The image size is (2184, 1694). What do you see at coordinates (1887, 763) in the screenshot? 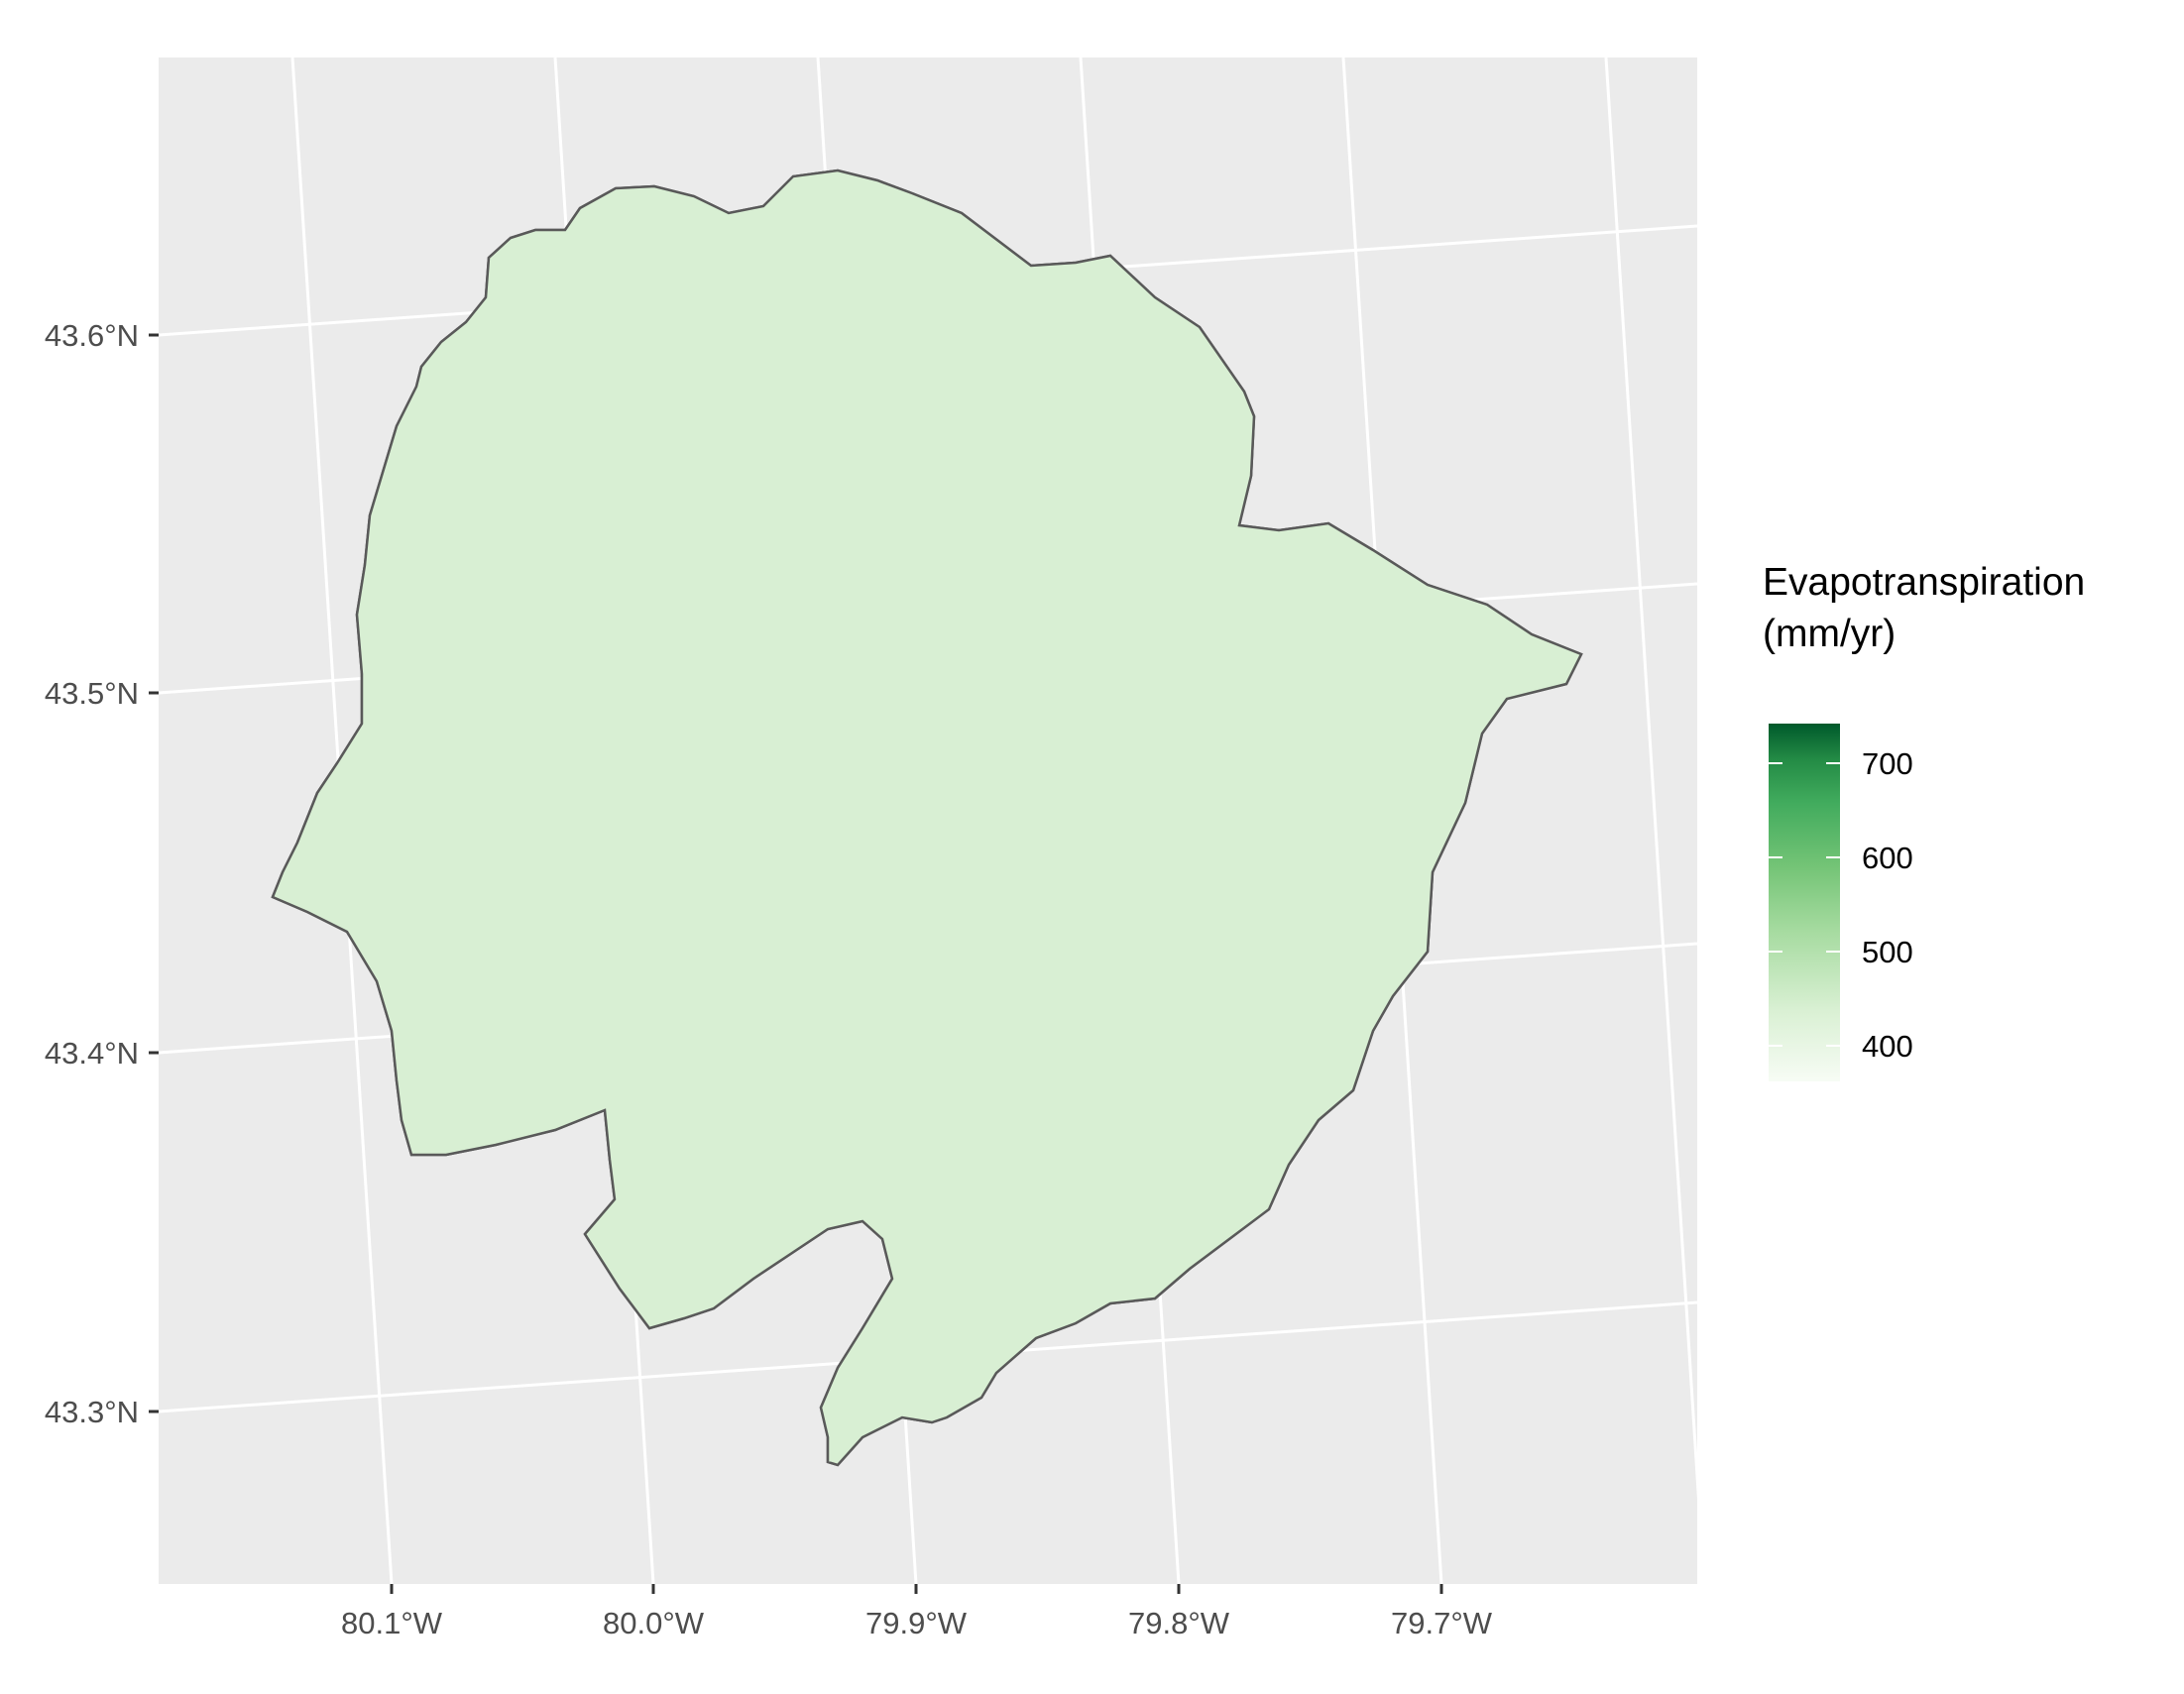
I see `legend-tick-700: 700` at bounding box center [1887, 763].